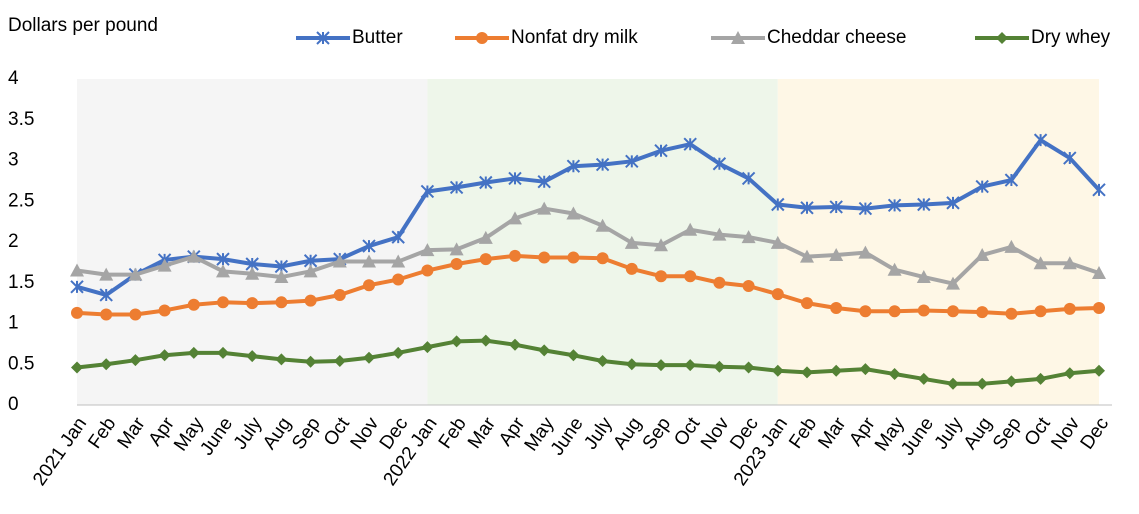 This screenshot has width=1139, height=514. What do you see at coordinates (574, 37) in the screenshot?
I see `legend-label: Nonfat dry milk` at bounding box center [574, 37].